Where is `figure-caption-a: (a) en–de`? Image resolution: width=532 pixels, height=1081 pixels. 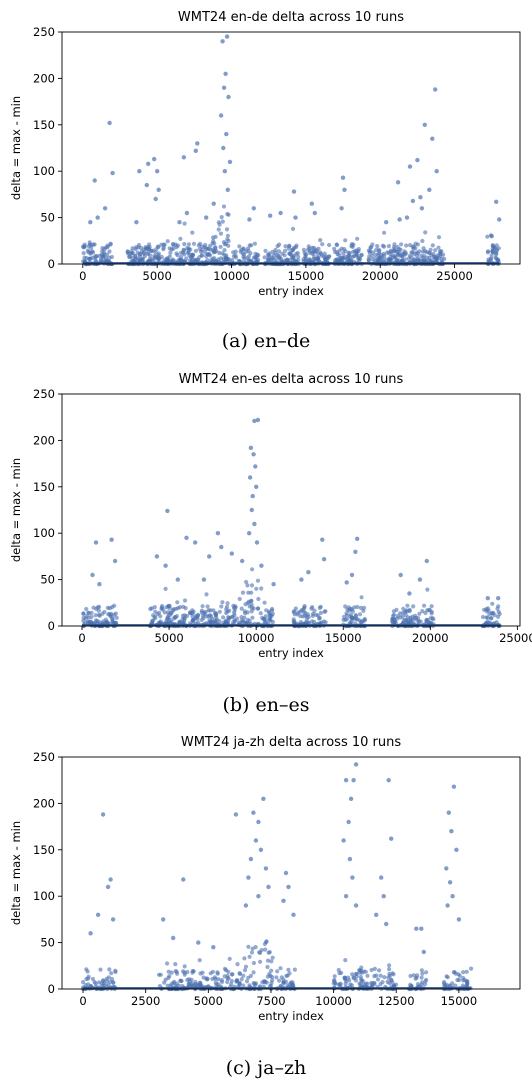 figure-caption-a: (a) en–de is located at coordinates (266, 341).